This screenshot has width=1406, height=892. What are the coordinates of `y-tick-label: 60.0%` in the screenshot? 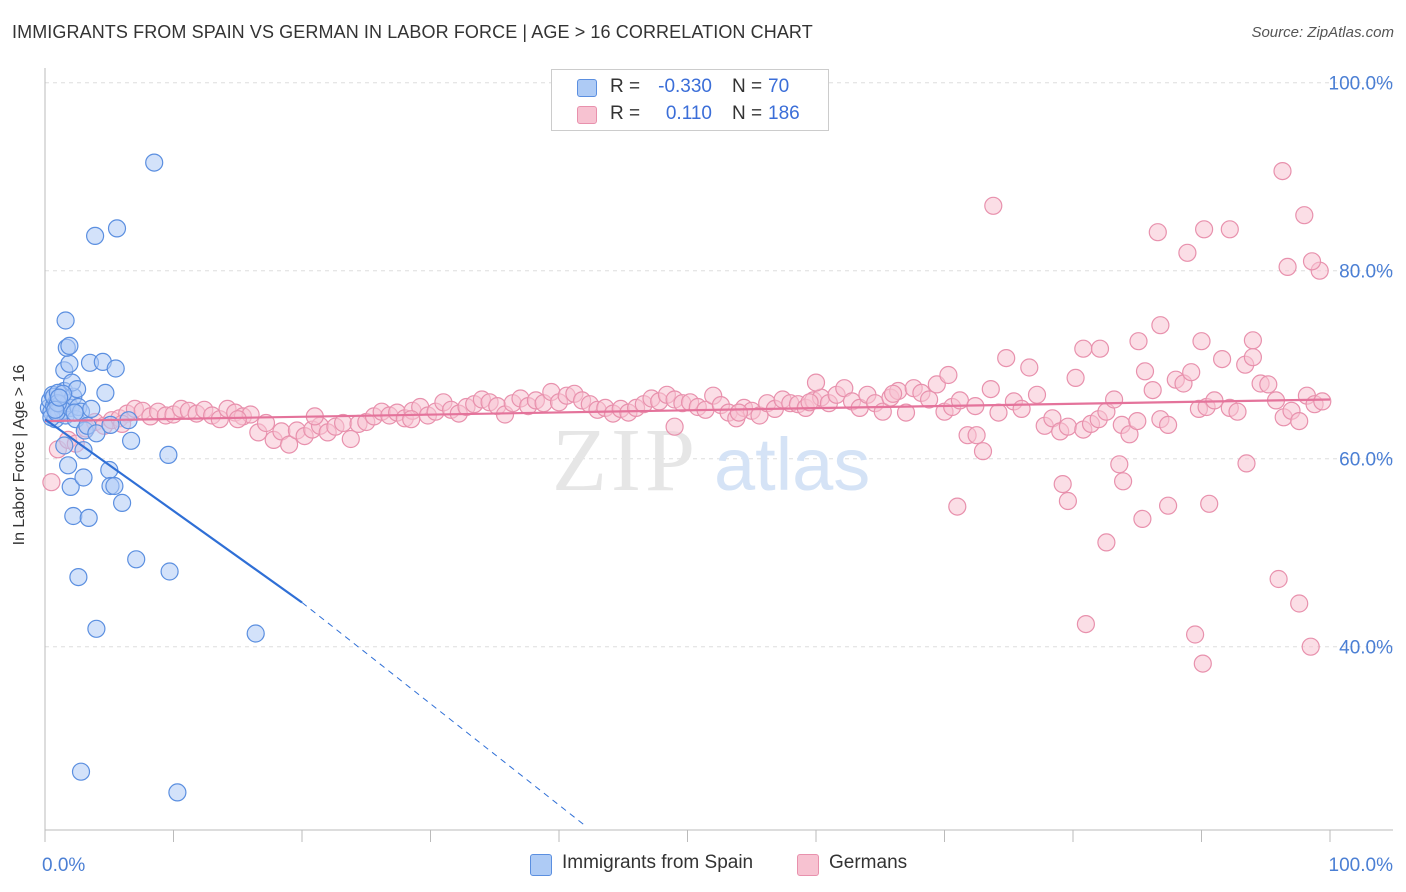 It's located at (1366, 460).